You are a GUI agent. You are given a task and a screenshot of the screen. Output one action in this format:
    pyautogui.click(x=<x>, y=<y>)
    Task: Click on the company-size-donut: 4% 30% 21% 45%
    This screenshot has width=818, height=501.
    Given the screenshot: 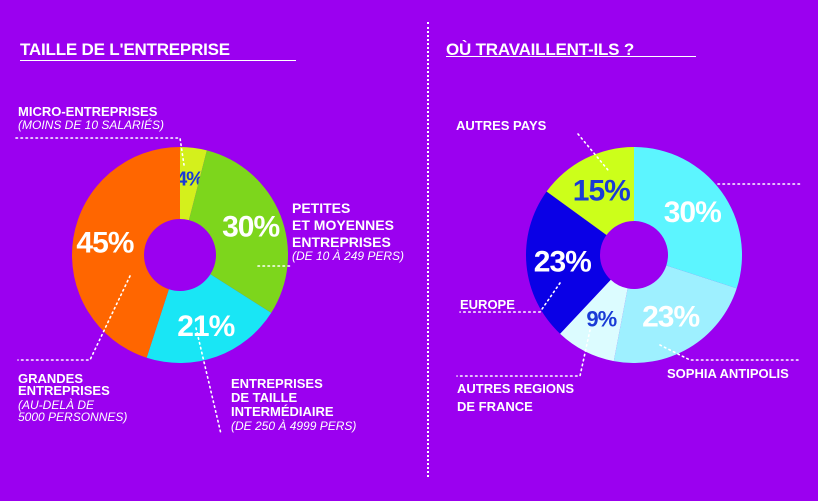 What is the action you would take?
    pyautogui.click(x=180, y=255)
    